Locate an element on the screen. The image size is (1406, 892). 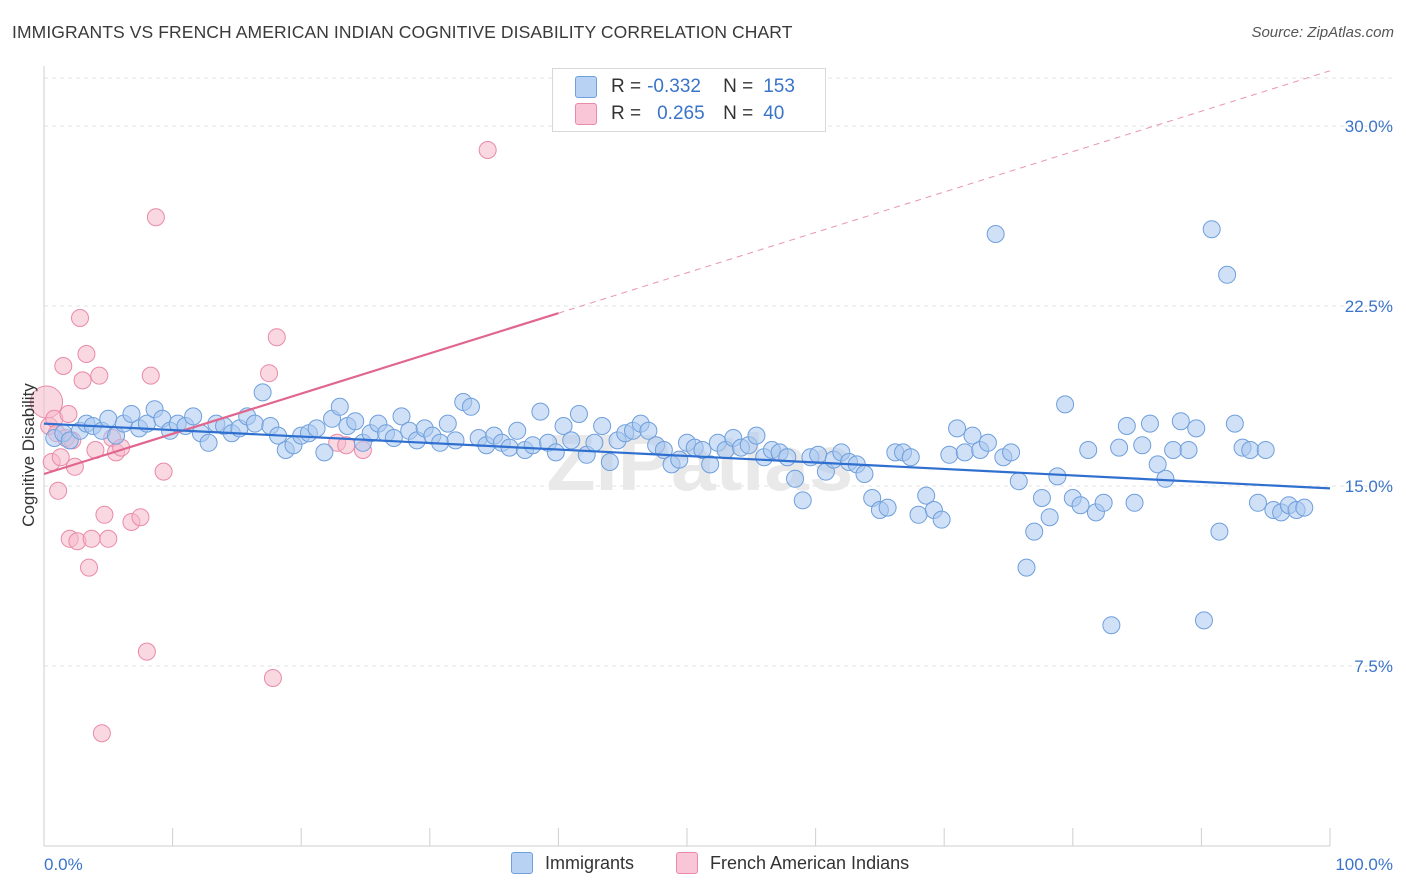
y-tick-label: 22.5% is located at coordinates (1369, 306).